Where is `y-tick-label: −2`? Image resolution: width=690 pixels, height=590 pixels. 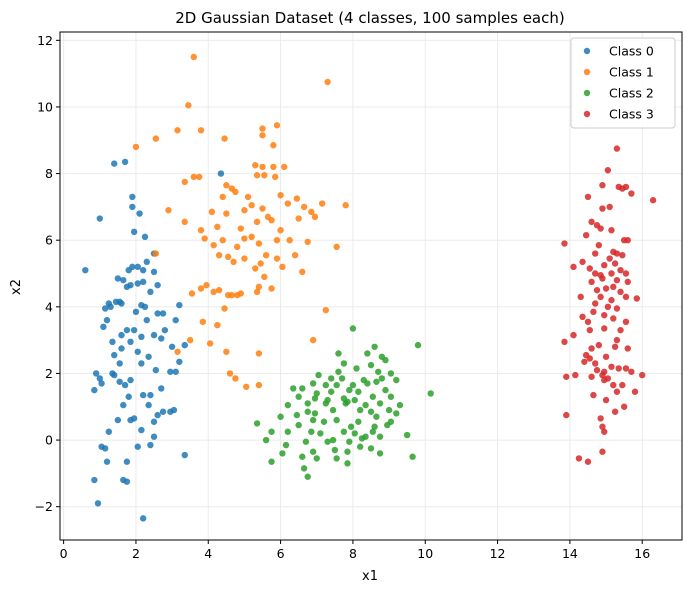 y-tick-label: −2 is located at coordinates (44, 506).